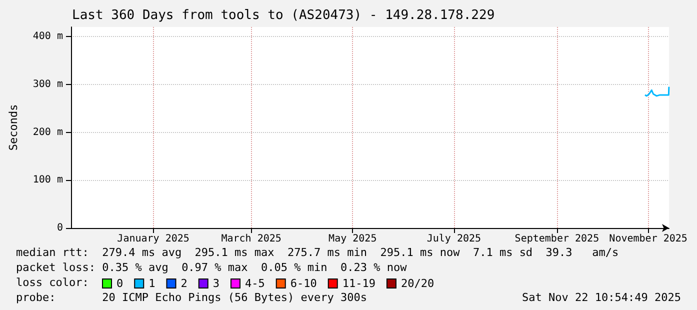  Describe the element at coordinates (283, 15) in the screenshot. I see `chart-title: Last 360 Days from tools to (AS20473) - 149.28.178.229` at that location.